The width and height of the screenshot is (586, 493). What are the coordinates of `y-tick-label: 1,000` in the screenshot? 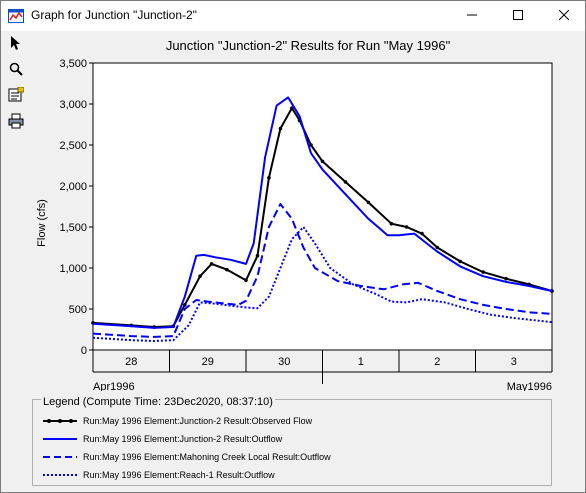 It's located at (73, 269).